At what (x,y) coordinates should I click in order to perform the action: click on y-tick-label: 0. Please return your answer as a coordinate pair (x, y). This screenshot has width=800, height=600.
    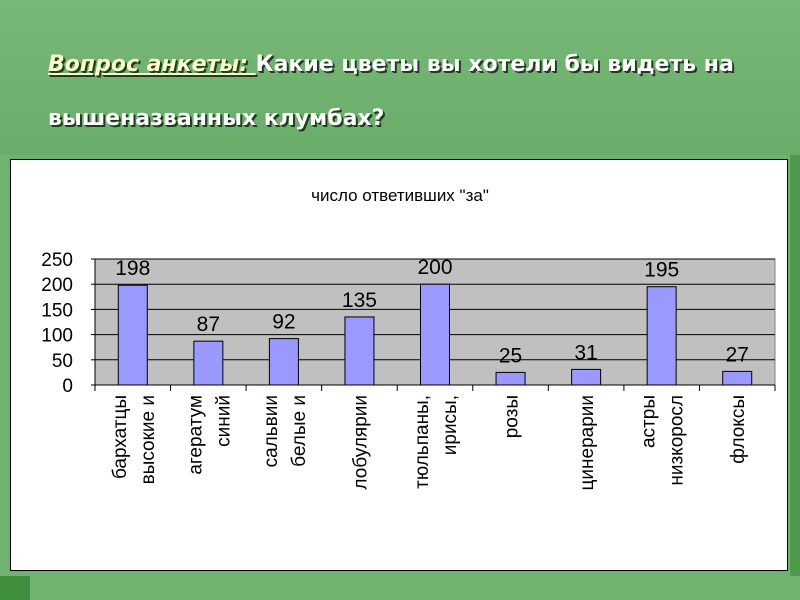
    Looking at the image, I should click on (67, 386).